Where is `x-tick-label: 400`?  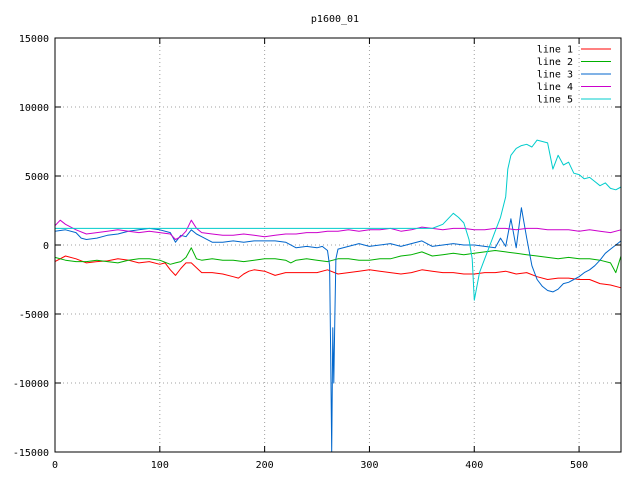 x-tick-label: 400 is located at coordinates (474, 465).